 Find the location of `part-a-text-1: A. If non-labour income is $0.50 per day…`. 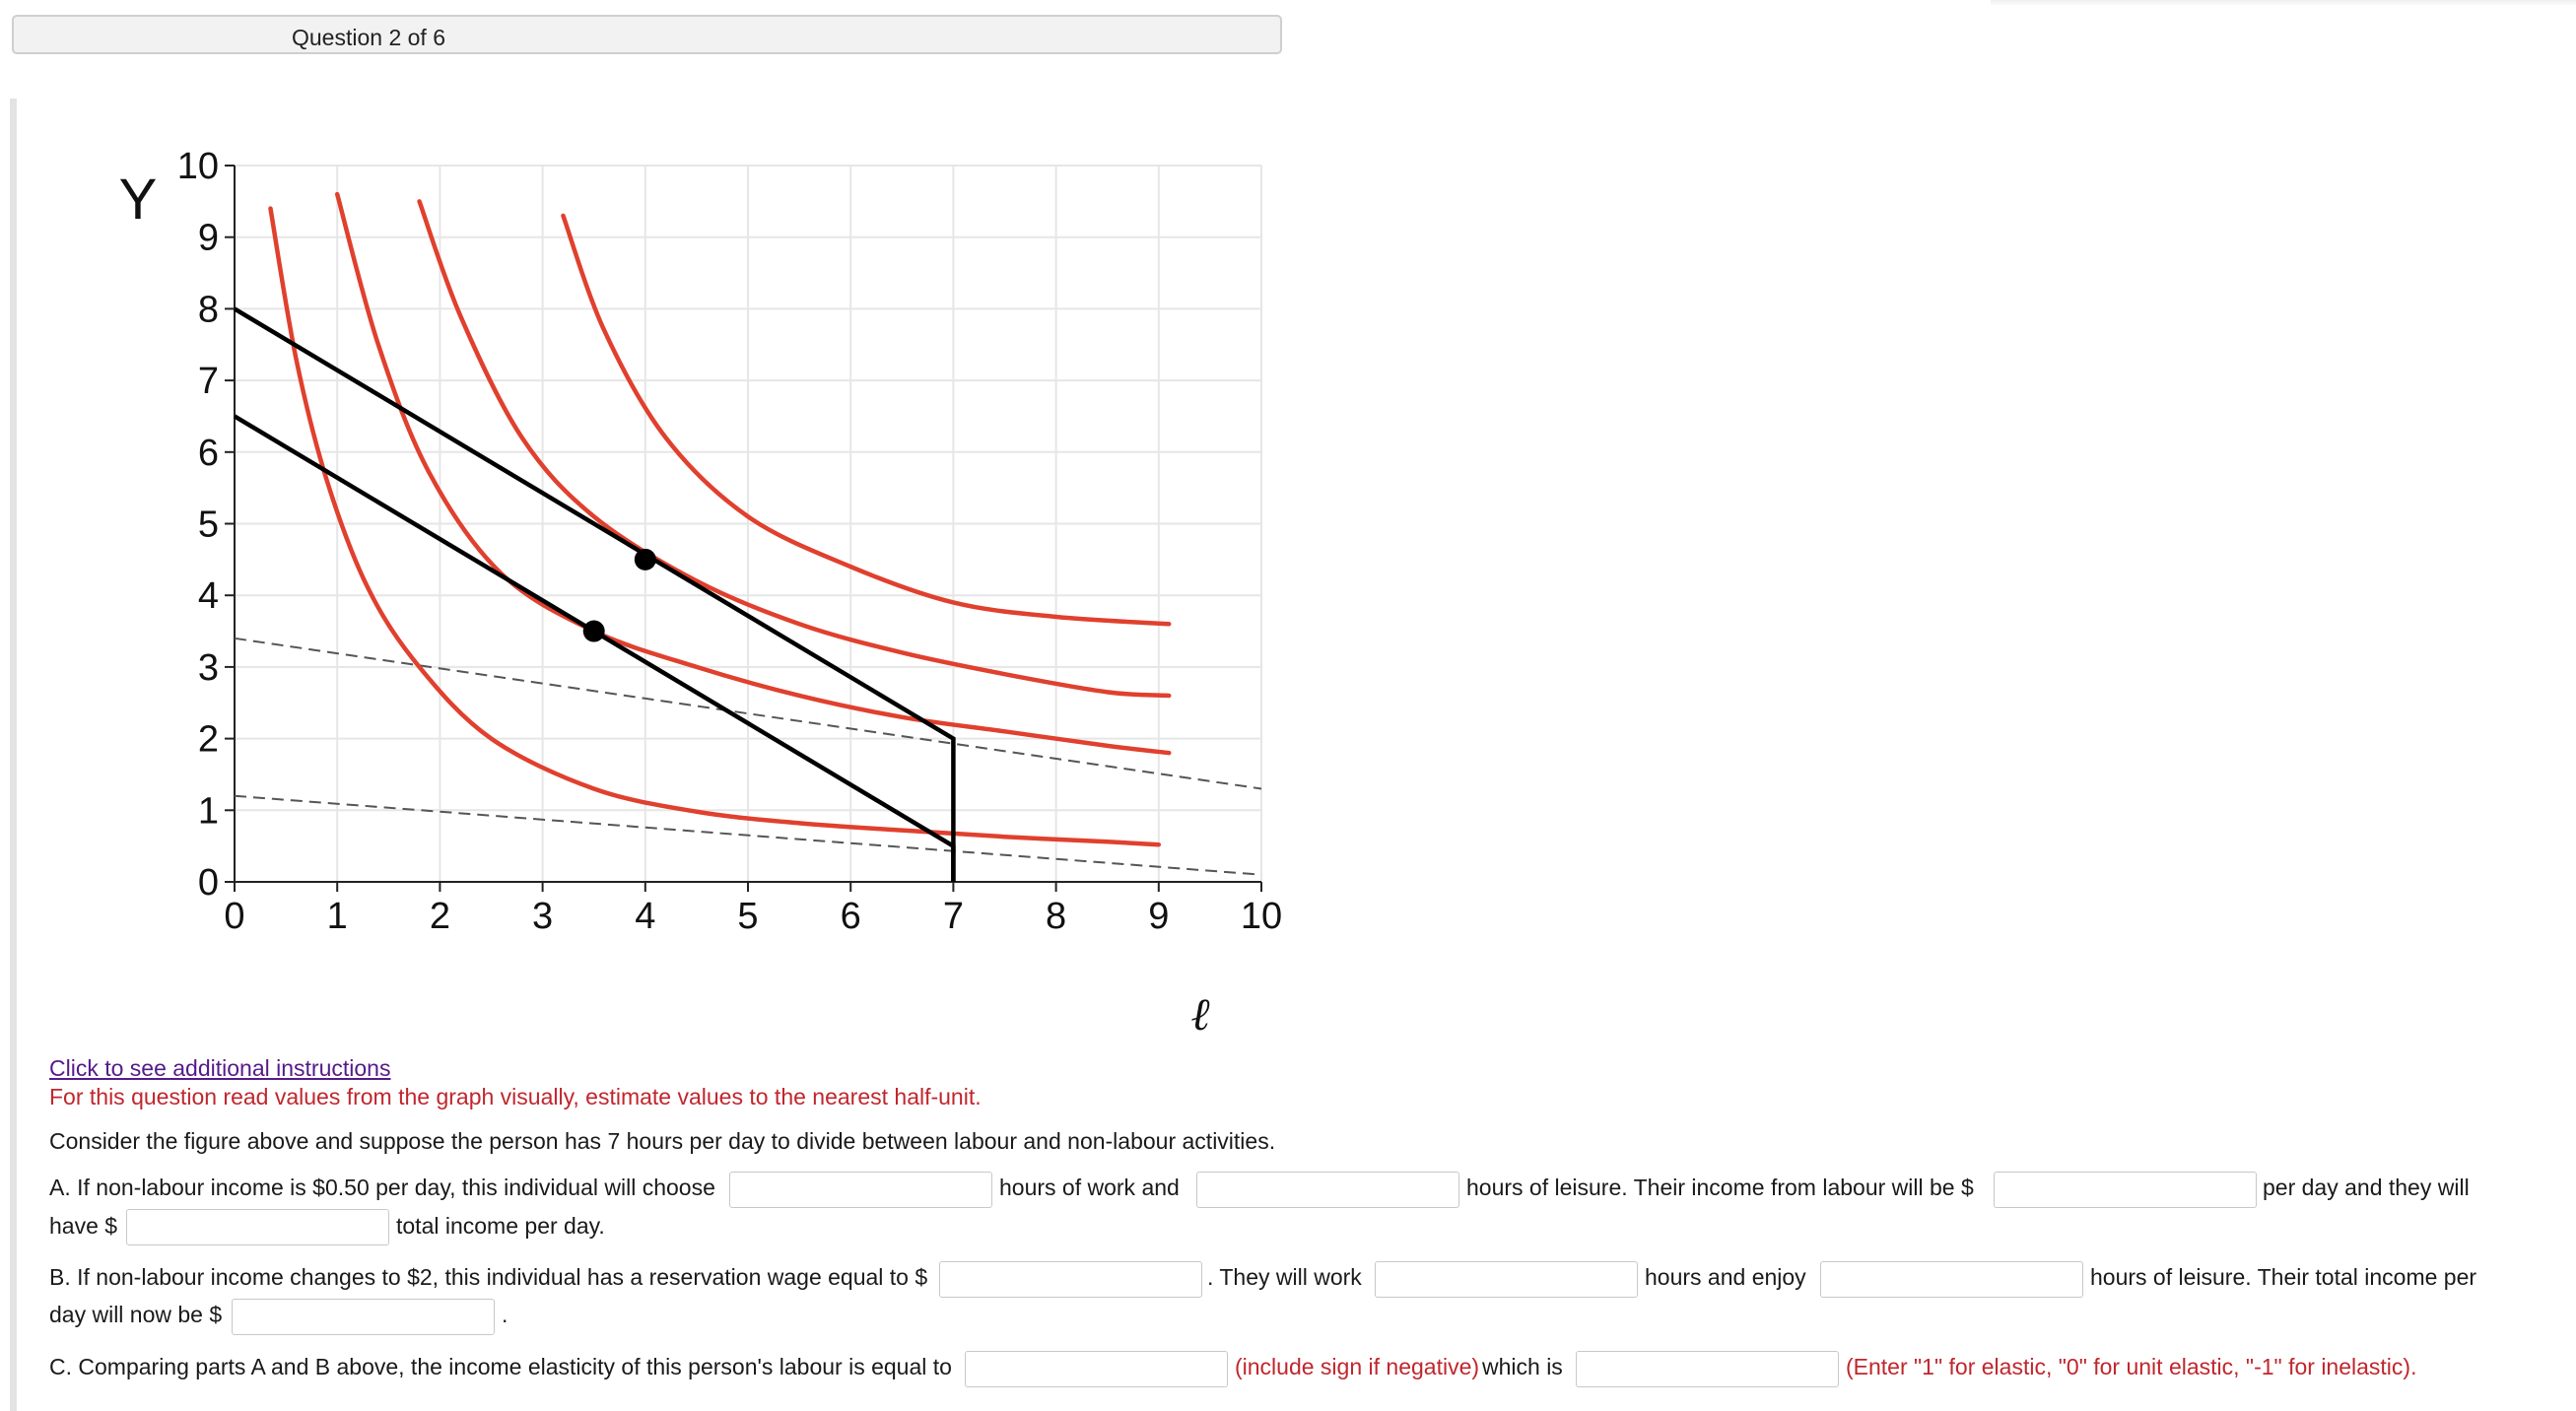

part-a-text-1: A. If non-labour income is $0.50 per day… is located at coordinates (382, 1187).